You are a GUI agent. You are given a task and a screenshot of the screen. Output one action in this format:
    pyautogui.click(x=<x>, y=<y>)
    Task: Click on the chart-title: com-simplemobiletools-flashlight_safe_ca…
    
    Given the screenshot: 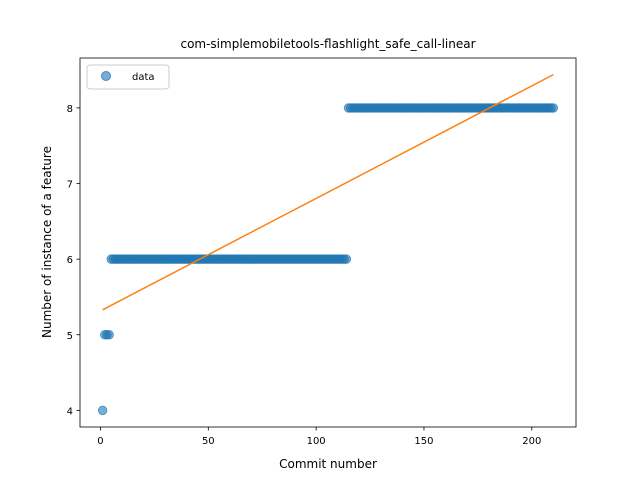 What is the action you would take?
    pyautogui.click(x=327, y=44)
    